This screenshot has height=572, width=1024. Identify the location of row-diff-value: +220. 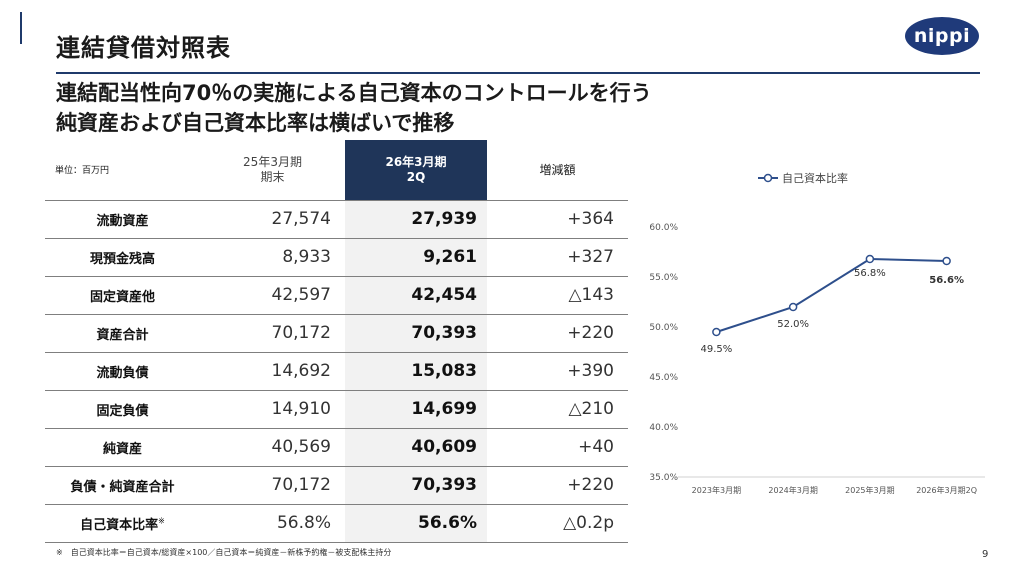
(557, 333).